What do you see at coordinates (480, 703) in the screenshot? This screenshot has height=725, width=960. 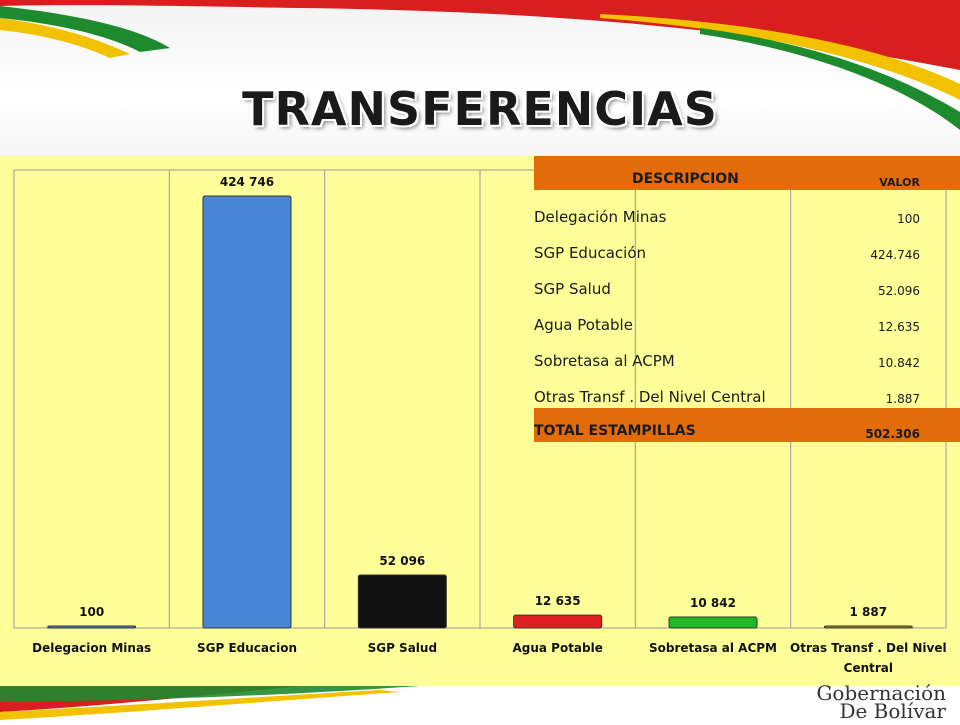 I see `footer-band` at bounding box center [480, 703].